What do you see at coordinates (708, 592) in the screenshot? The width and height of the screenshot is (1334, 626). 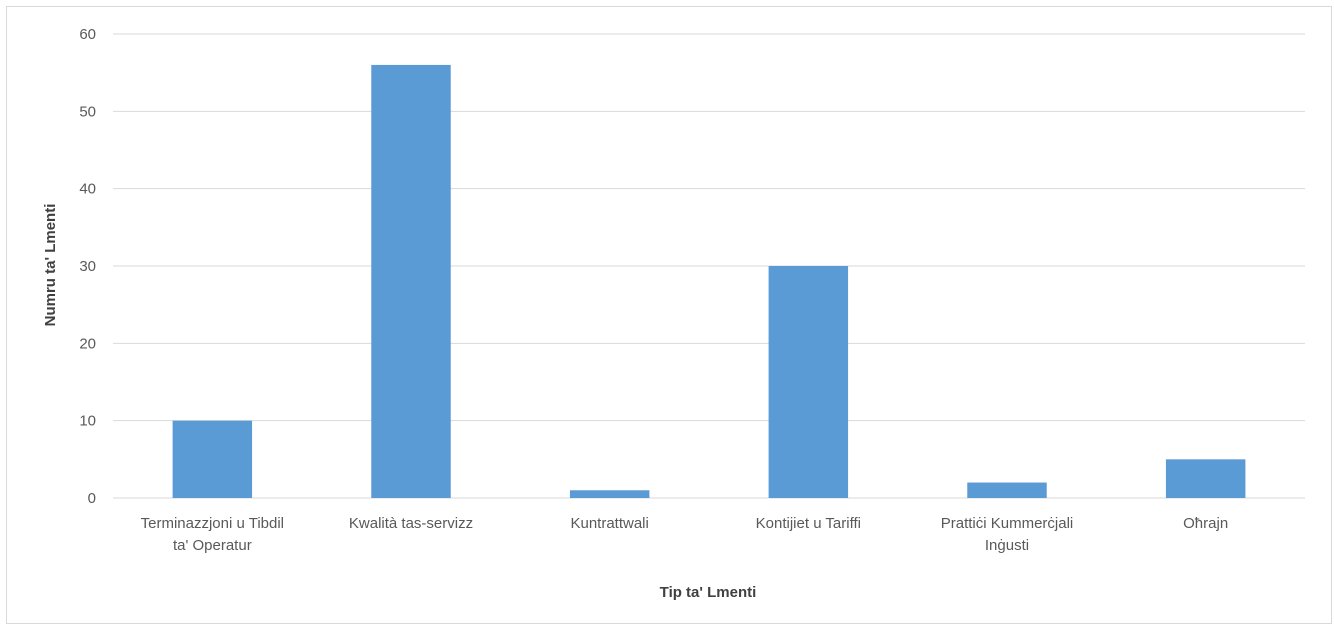 I see `x-axis-title: Tip ta' Lmenti` at bounding box center [708, 592].